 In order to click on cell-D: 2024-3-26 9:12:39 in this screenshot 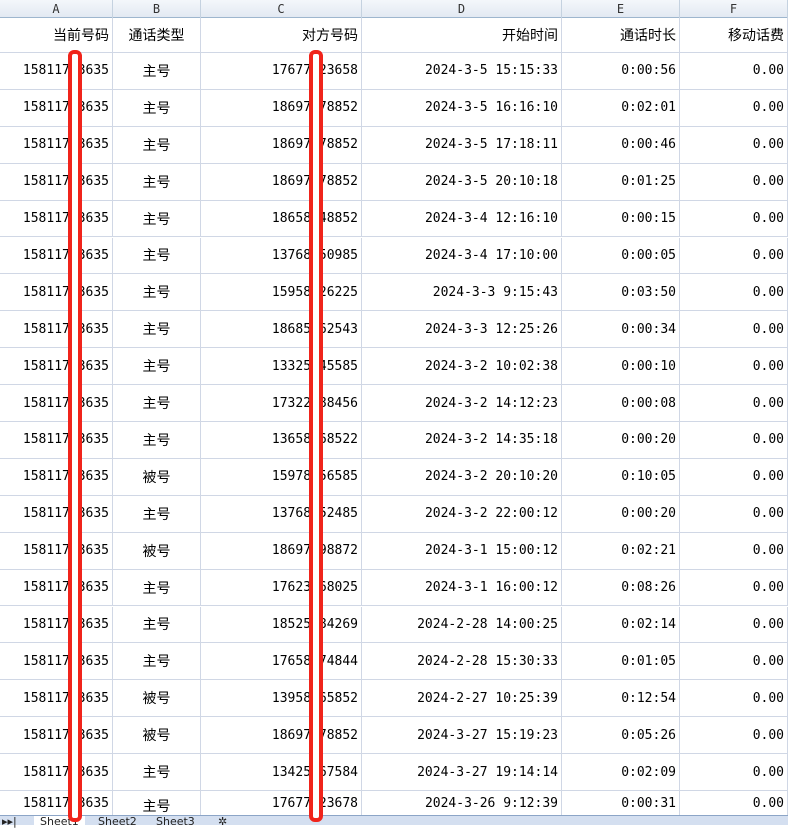, I will do `click(462, 803)`.